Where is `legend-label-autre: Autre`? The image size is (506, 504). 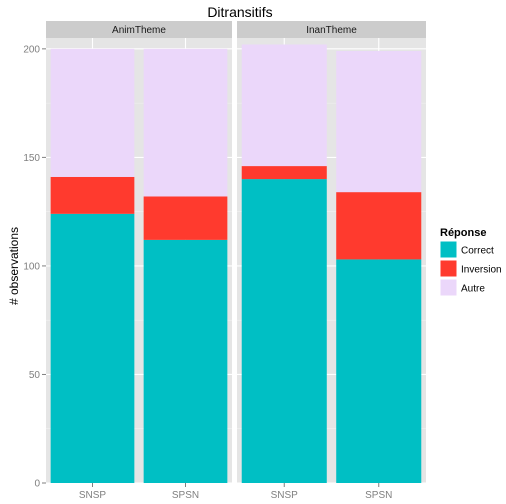 legend-label-autre: Autre is located at coordinates (473, 289).